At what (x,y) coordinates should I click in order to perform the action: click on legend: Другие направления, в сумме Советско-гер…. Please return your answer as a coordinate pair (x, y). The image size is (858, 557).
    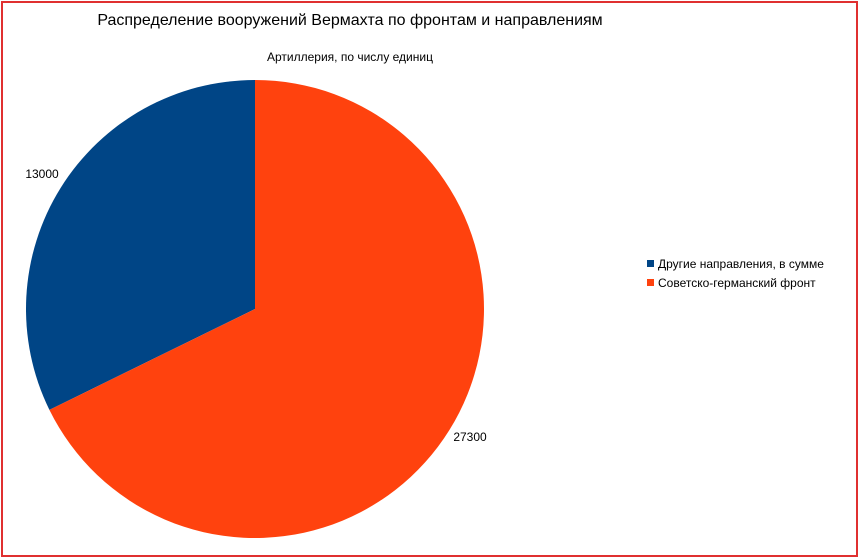
    Looking at the image, I should click on (735, 273).